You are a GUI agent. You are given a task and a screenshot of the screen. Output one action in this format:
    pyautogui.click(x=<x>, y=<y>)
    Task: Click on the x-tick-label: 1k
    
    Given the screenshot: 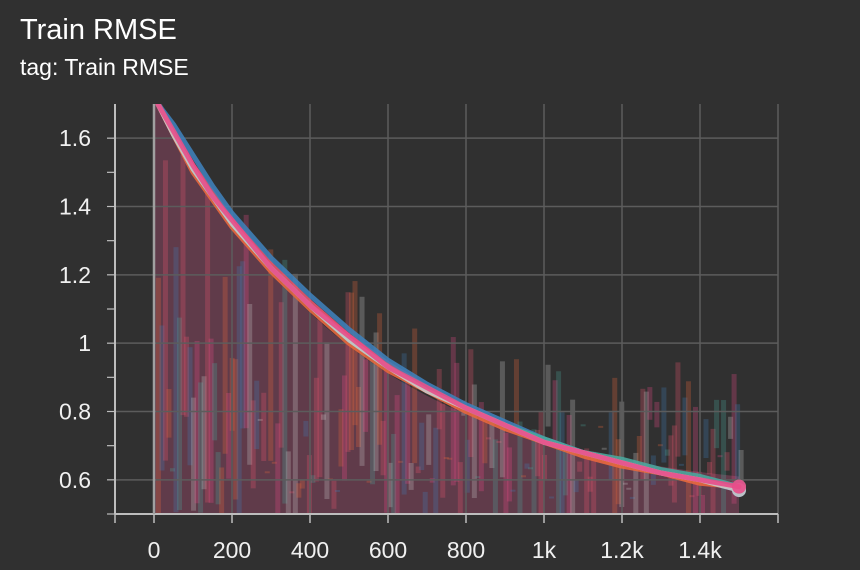 What is the action you would take?
    pyautogui.click(x=544, y=550)
    